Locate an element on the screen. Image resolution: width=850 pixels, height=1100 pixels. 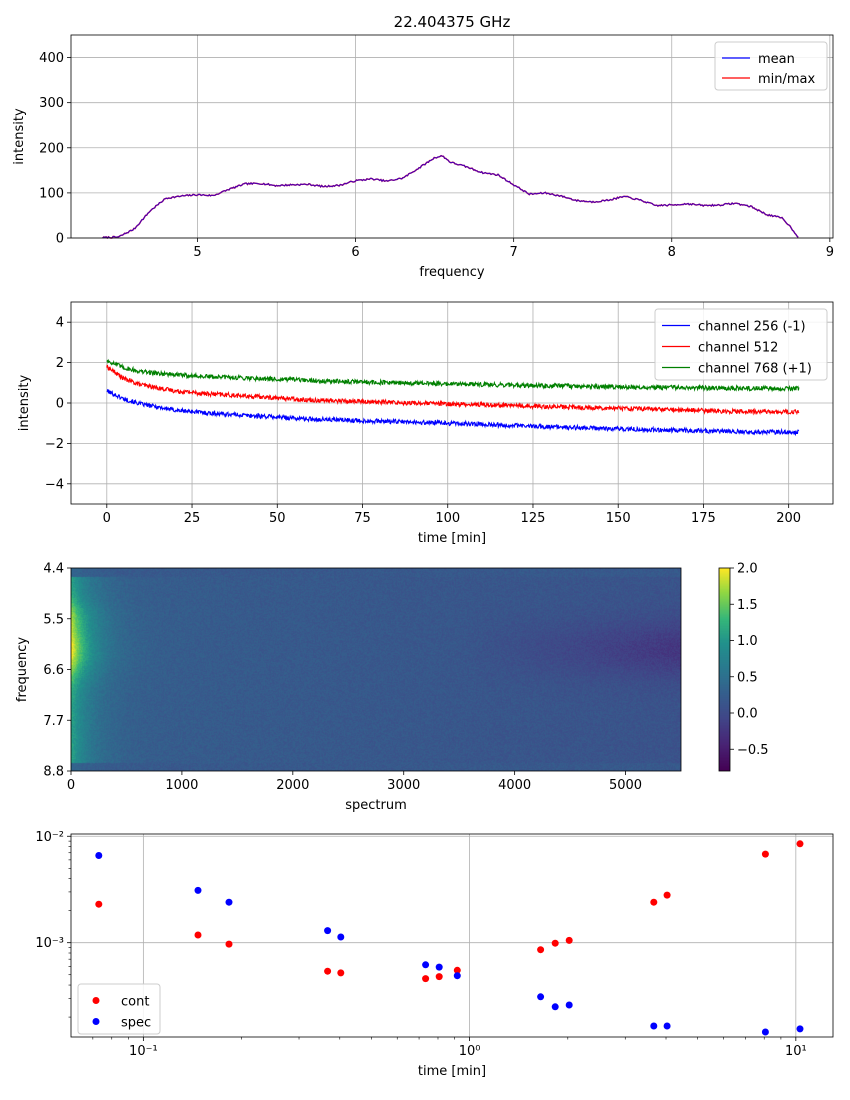
y-tick-label: 5.5 is located at coordinates (53, 619).